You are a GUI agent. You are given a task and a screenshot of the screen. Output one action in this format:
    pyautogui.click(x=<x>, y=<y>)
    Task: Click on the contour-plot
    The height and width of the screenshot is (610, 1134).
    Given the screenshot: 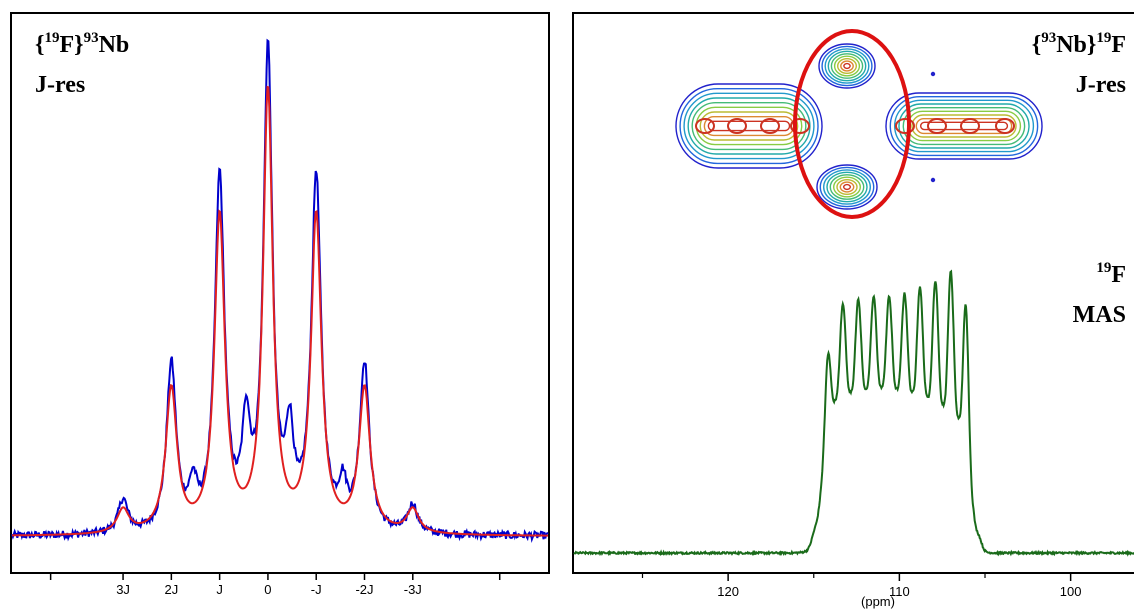 What is the action you would take?
    pyautogui.click(x=859, y=124)
    